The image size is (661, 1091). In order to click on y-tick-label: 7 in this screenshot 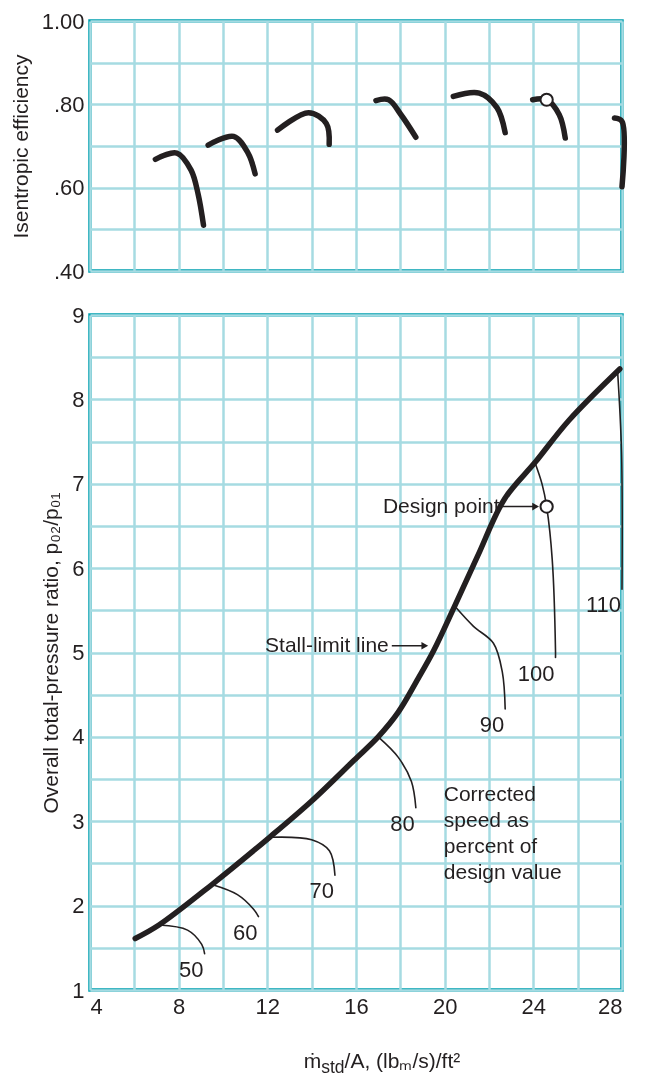, I will do `click(78, 484)`.